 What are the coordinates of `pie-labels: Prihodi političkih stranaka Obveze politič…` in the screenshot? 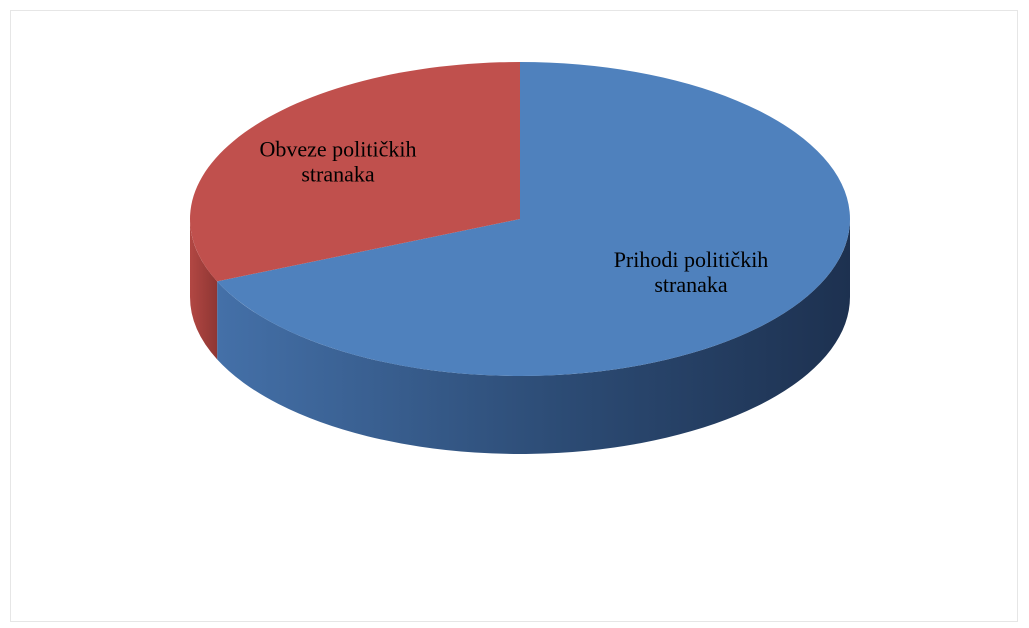 It's located at (513, 217).